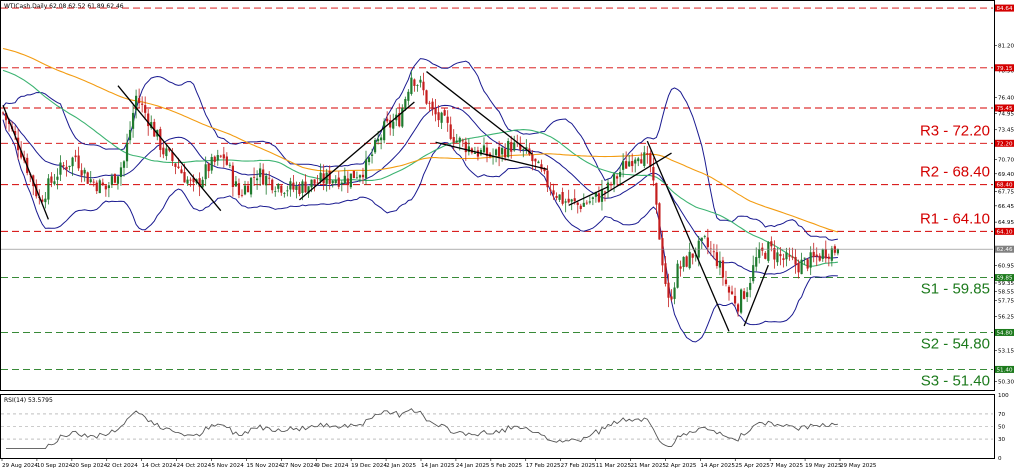 This screenshot has height=470, width=1015. Describe the element at coordinates (955, 289) in the screenshot. I see `s1-level-label: S1 - 59.85` at that location.